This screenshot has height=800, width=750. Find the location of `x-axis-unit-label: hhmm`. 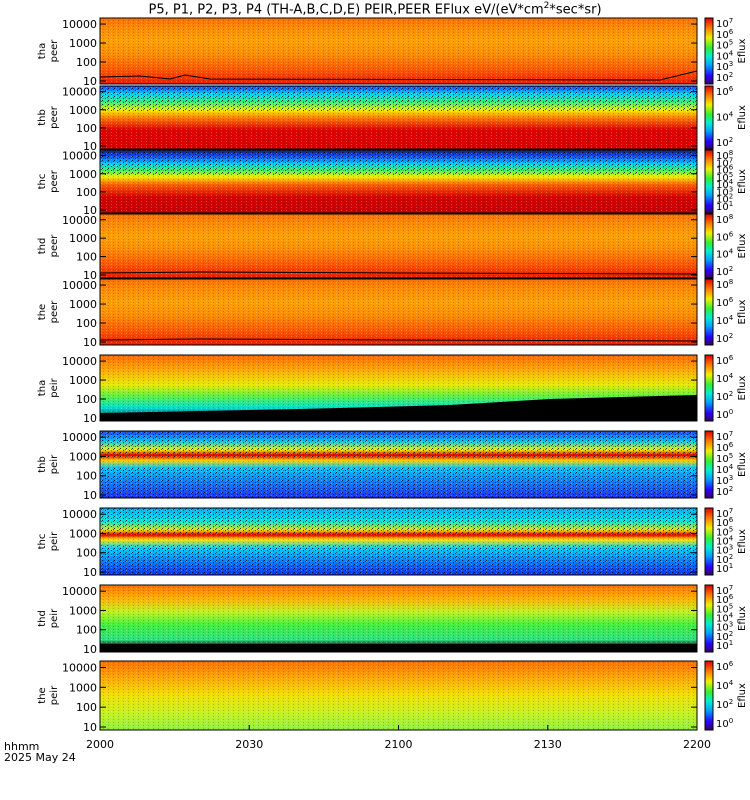

x-axis-unit-label: hhmm is located at coordinates (22, 746).